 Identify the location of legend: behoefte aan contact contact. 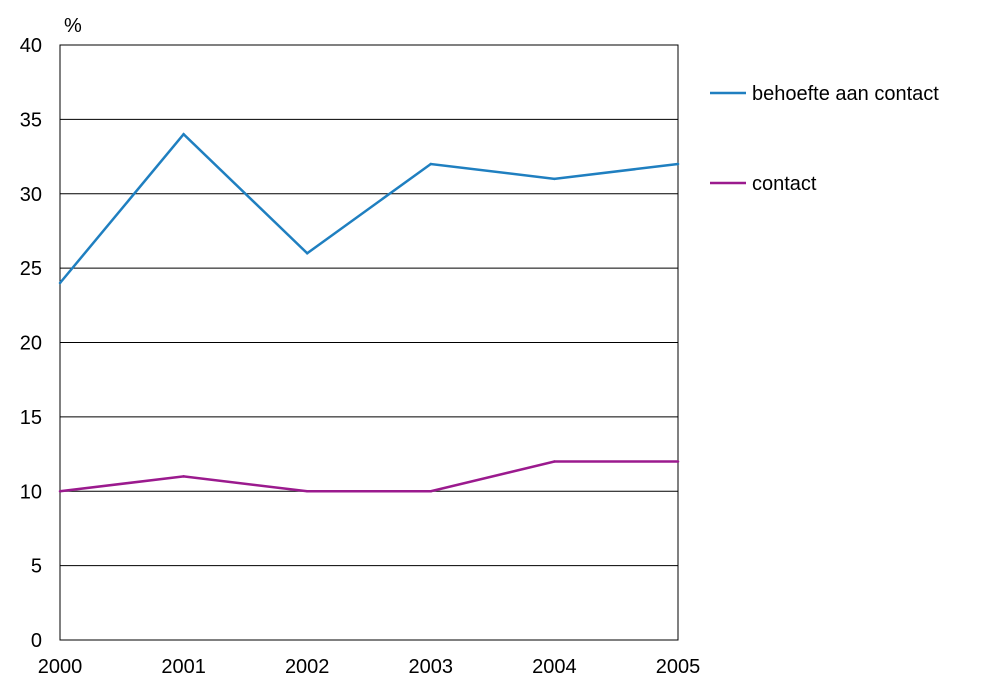
(824, 139).